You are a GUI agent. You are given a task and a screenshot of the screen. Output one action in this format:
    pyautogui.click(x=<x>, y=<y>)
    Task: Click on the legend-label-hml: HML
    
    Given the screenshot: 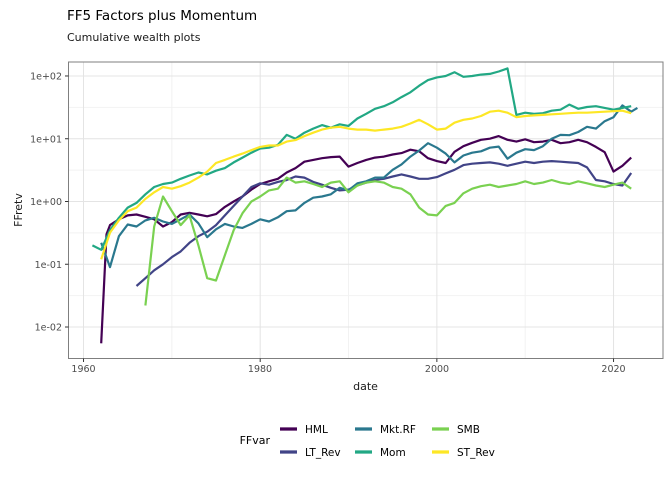 What is the action you would take?
    pyautogui.click(x=316, y=430)
    